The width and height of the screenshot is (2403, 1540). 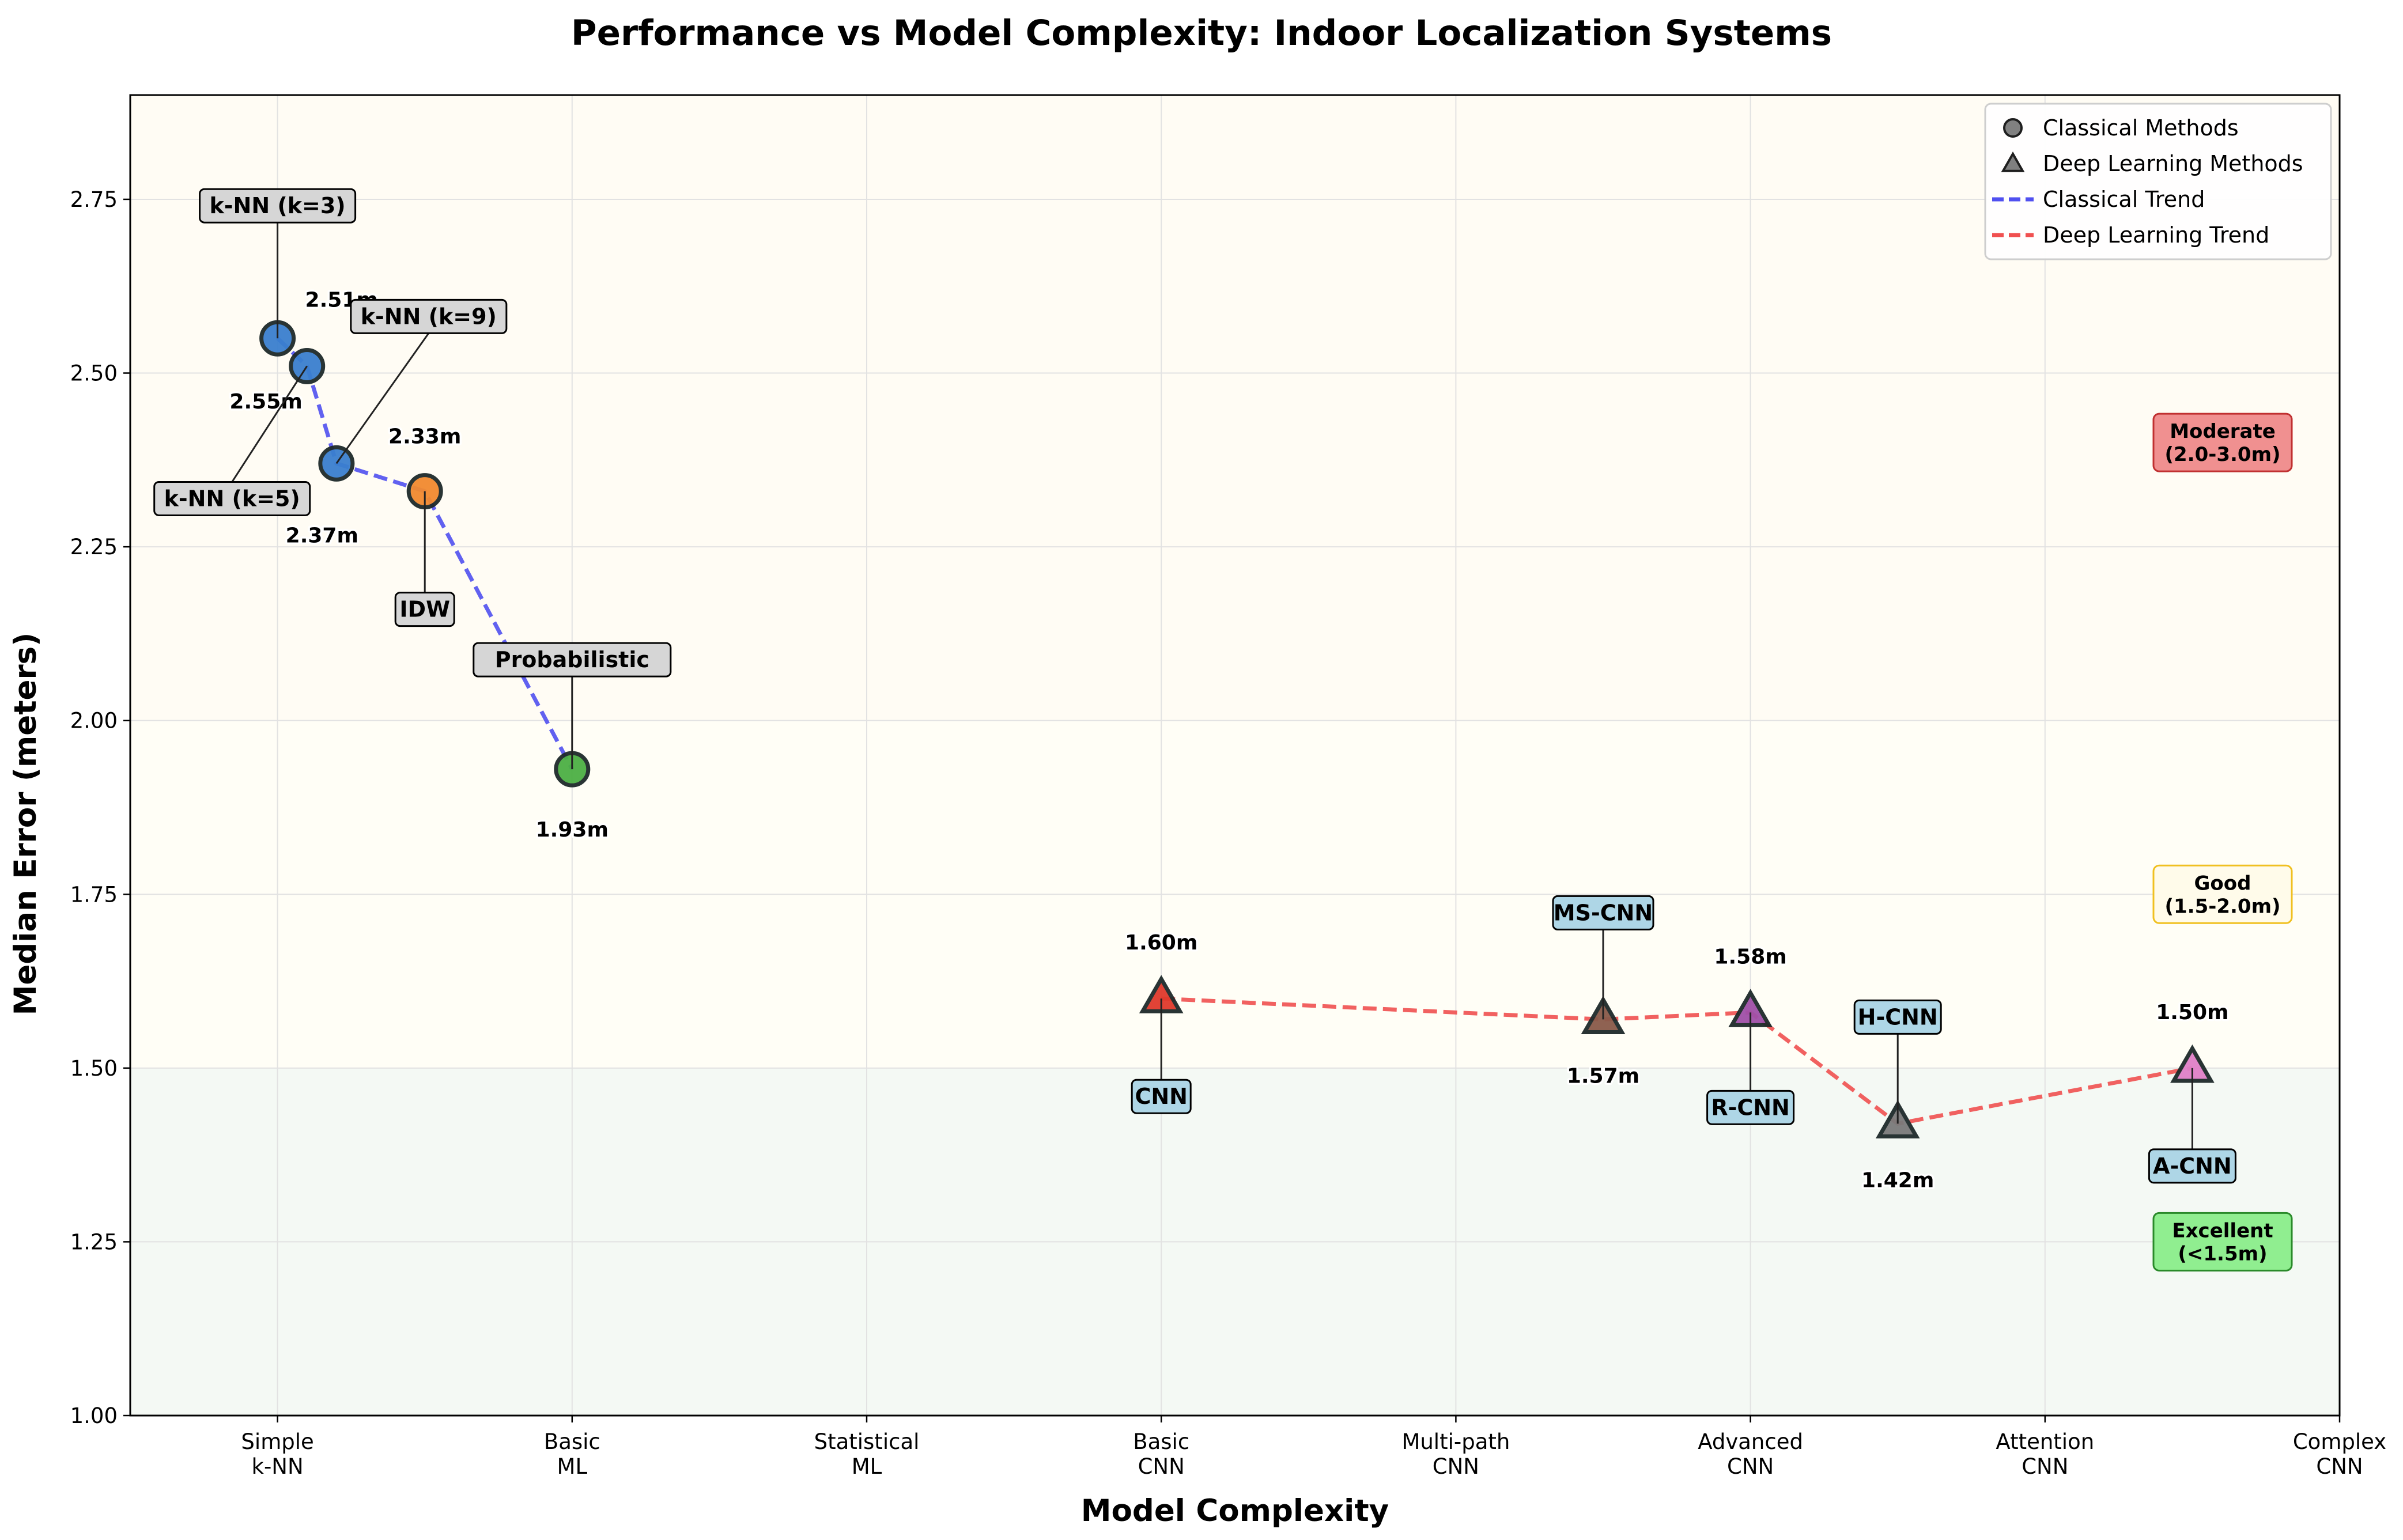 I want to click on y-tick-label: 2.25, so click(x=94, y=547).